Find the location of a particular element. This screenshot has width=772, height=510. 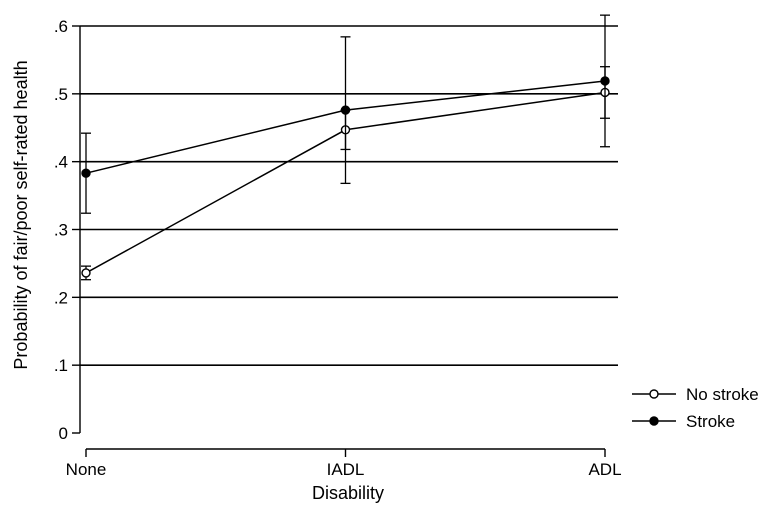

x-tick-label-1: IADL is located at coordinates (346, 469).